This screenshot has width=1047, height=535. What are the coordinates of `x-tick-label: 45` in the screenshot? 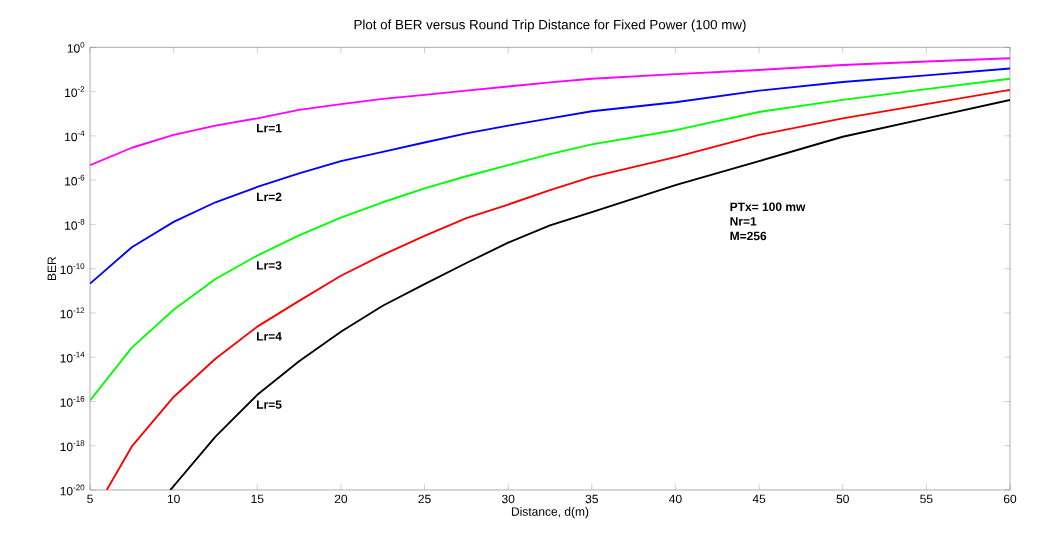 It's located at (759, 499).